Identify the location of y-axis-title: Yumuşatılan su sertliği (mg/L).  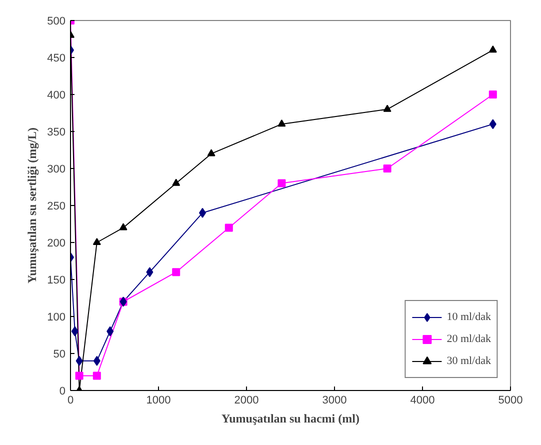
(32, 206).